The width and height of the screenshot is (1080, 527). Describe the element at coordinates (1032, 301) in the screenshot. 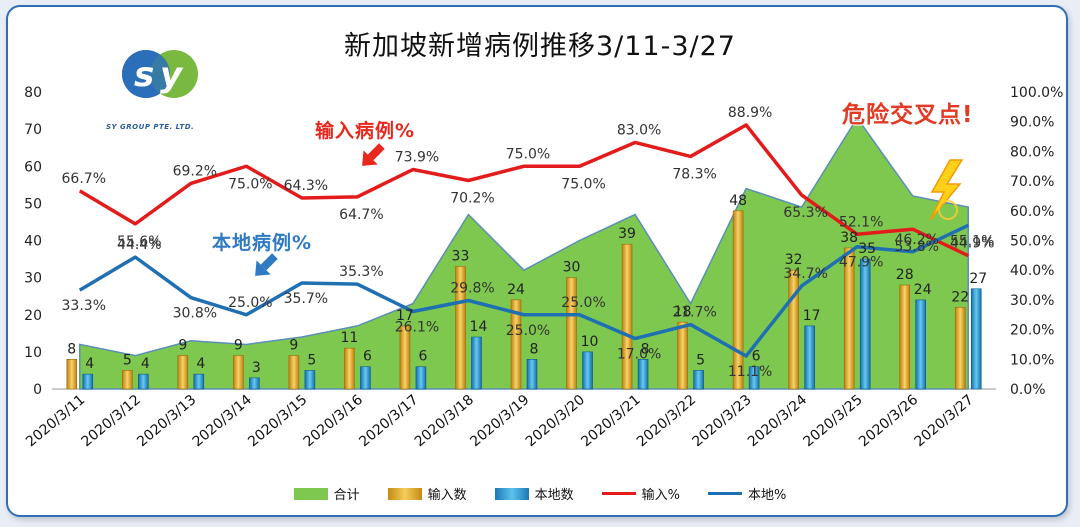

I see `y-right-tick-label: 30.0%` at that location.